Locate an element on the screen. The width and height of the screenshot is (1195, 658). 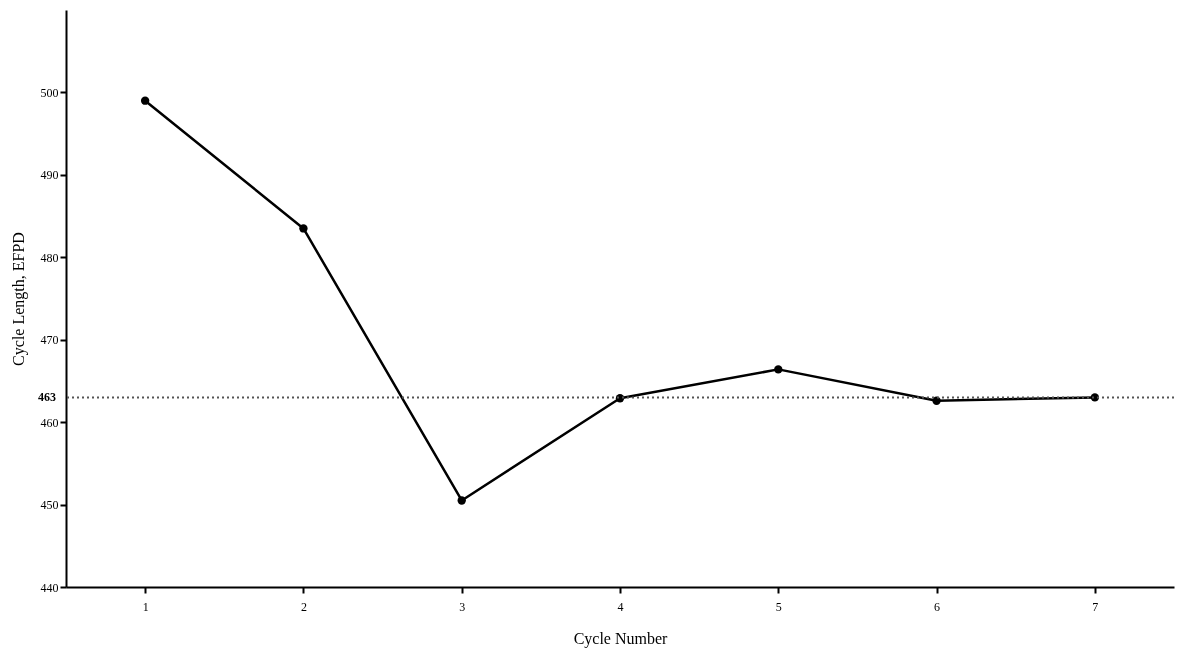
x-tick-label: 4 is located at coordinates (620, 606).